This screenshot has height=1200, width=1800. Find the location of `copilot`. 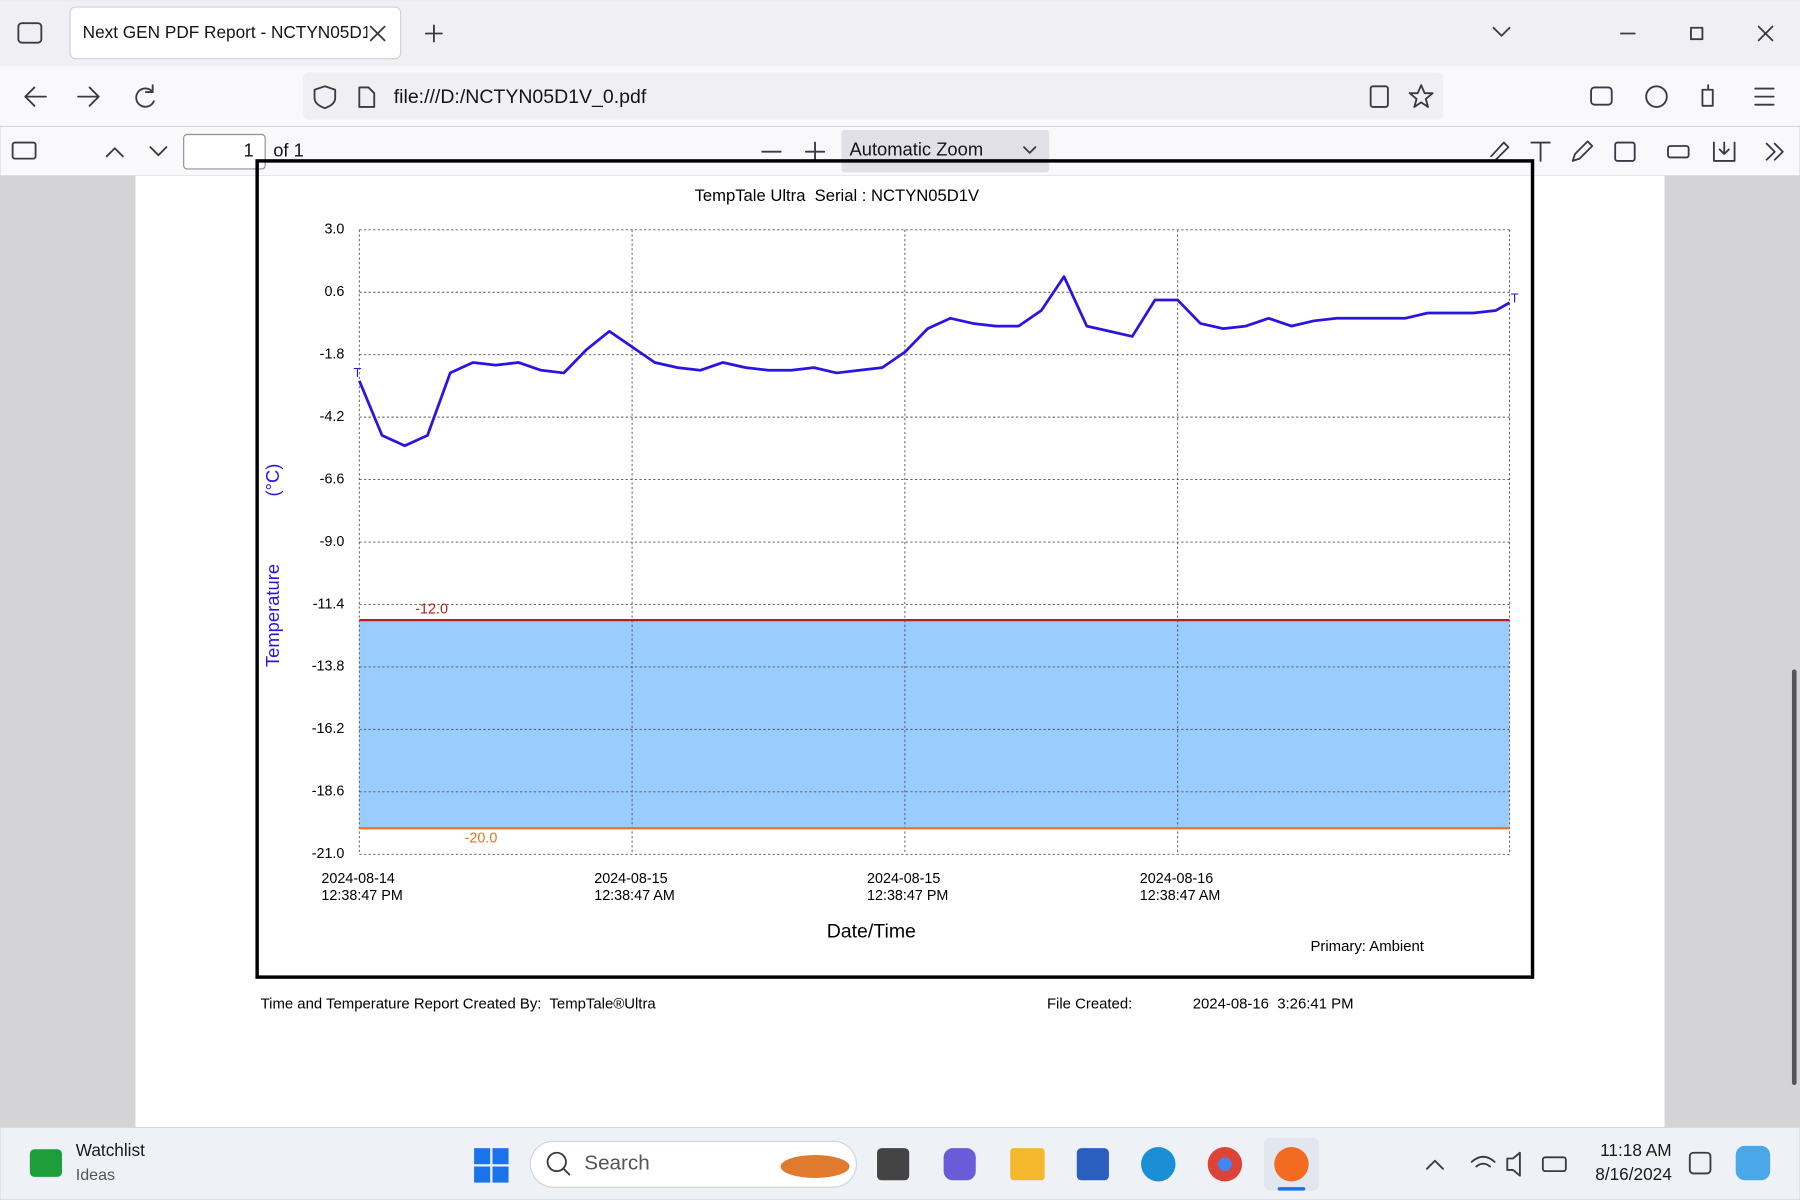

copilot is located at coordinates (1753, 1163).